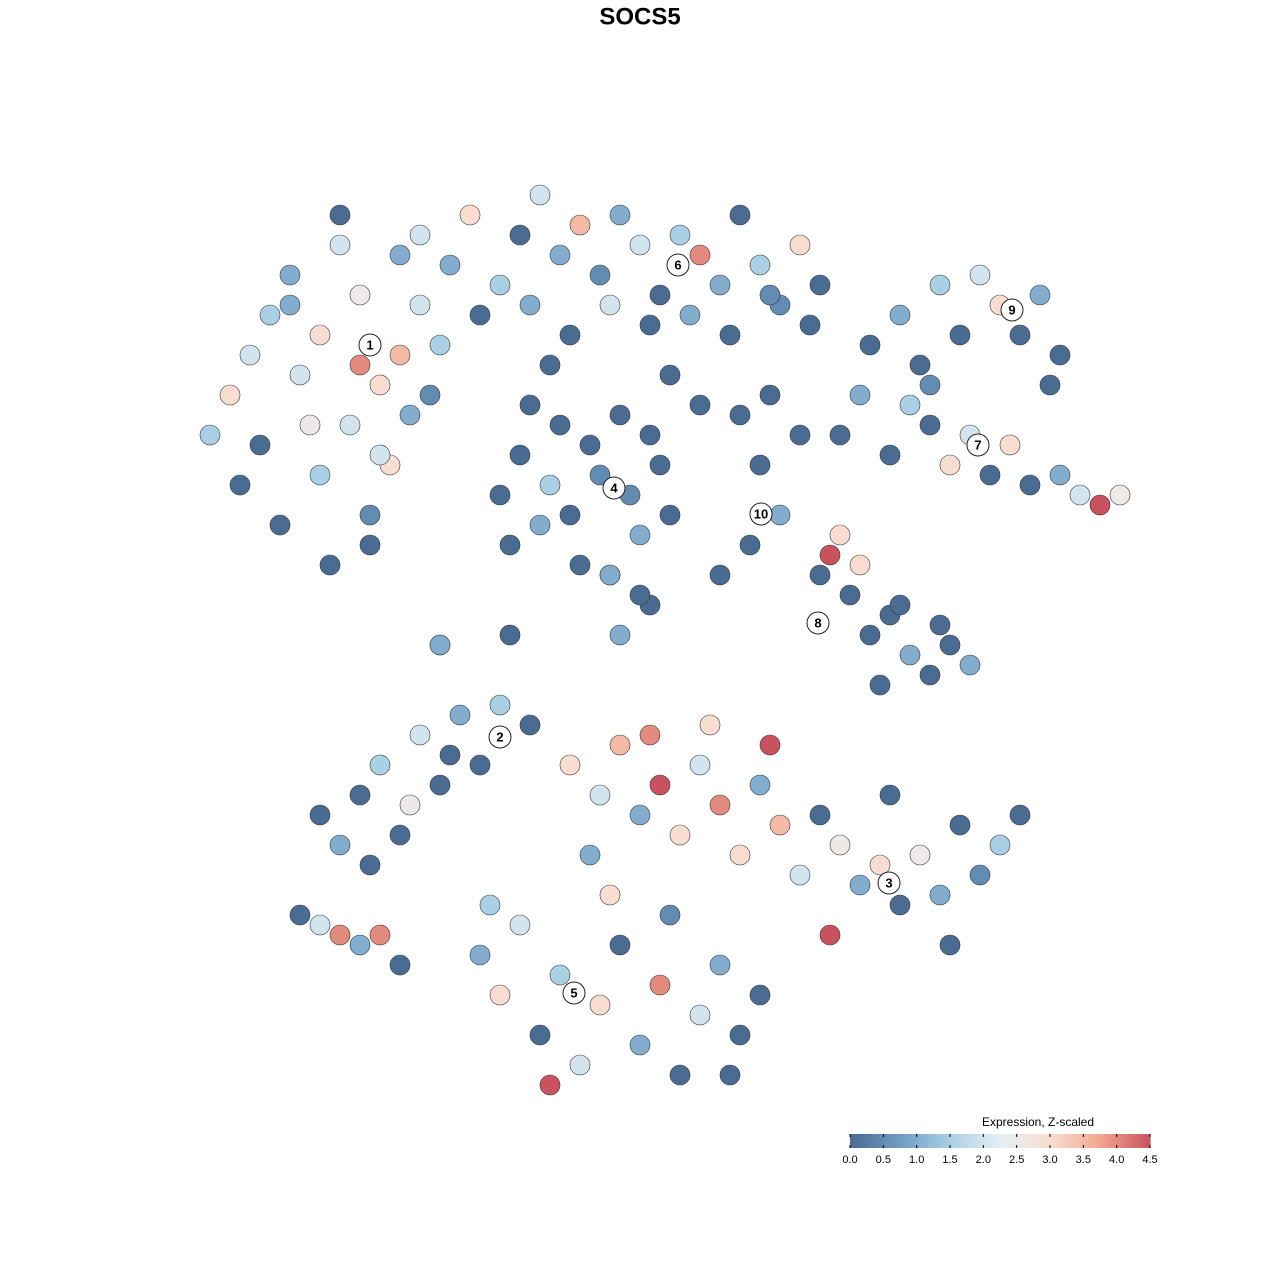 The image size is (1280, 1285). Describe the element at coordinates (499, 736) in the screenshot. I see `cluster-label: 2` at that location.